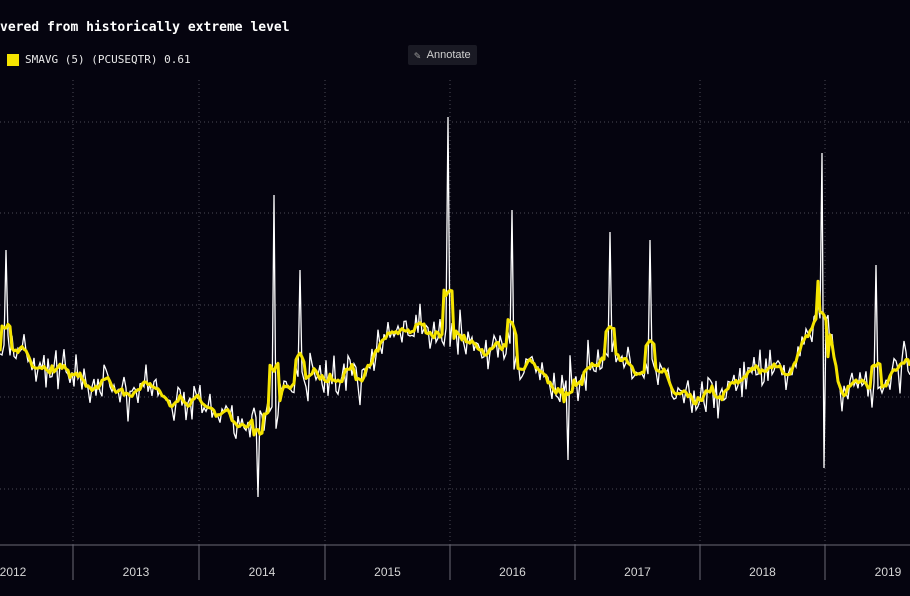  What do you see at coordinates (512, 572) in the screenshot?
I see `x-tick-label: 2016` at bounding box center [512, 572].